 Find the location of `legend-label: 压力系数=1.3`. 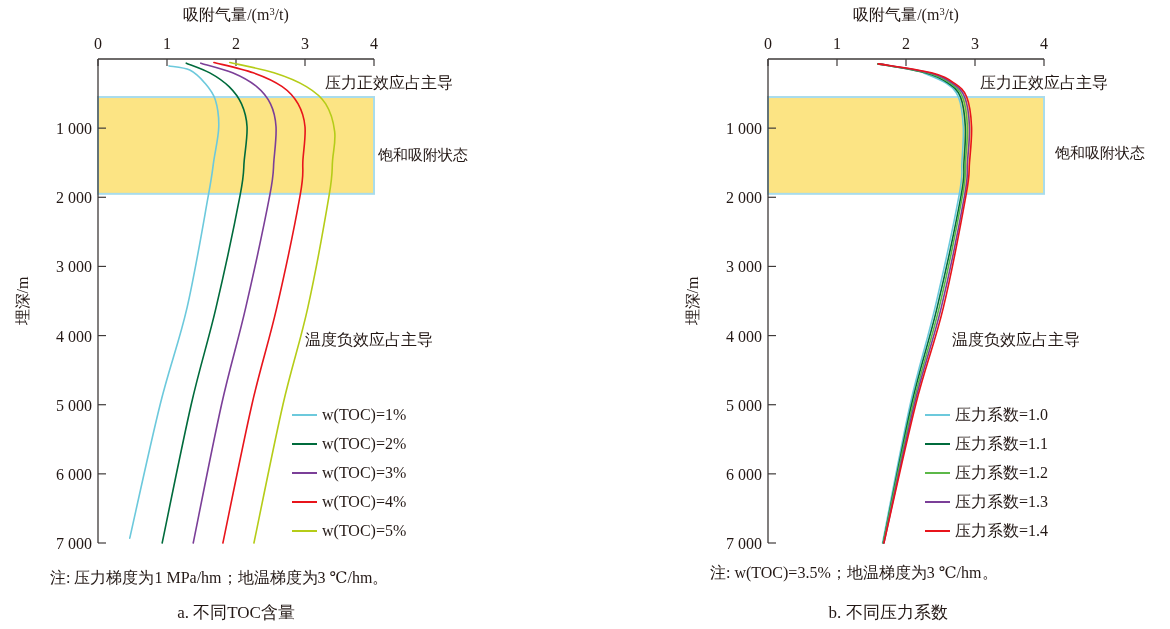

legend-label: 压力系数=1.3 is located at coordinates (1002, 501).